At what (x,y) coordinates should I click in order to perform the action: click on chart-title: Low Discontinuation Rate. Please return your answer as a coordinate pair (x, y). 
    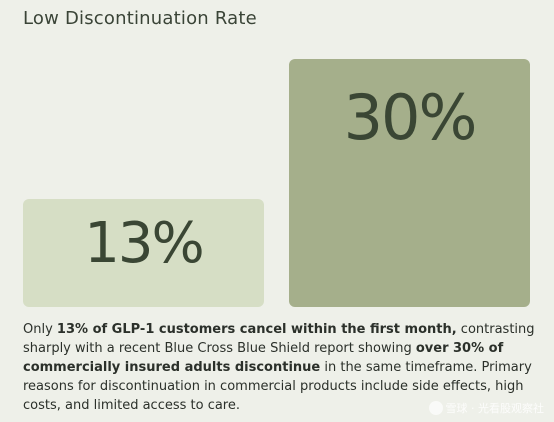
    Looking at the image, I should click on (140, 18).